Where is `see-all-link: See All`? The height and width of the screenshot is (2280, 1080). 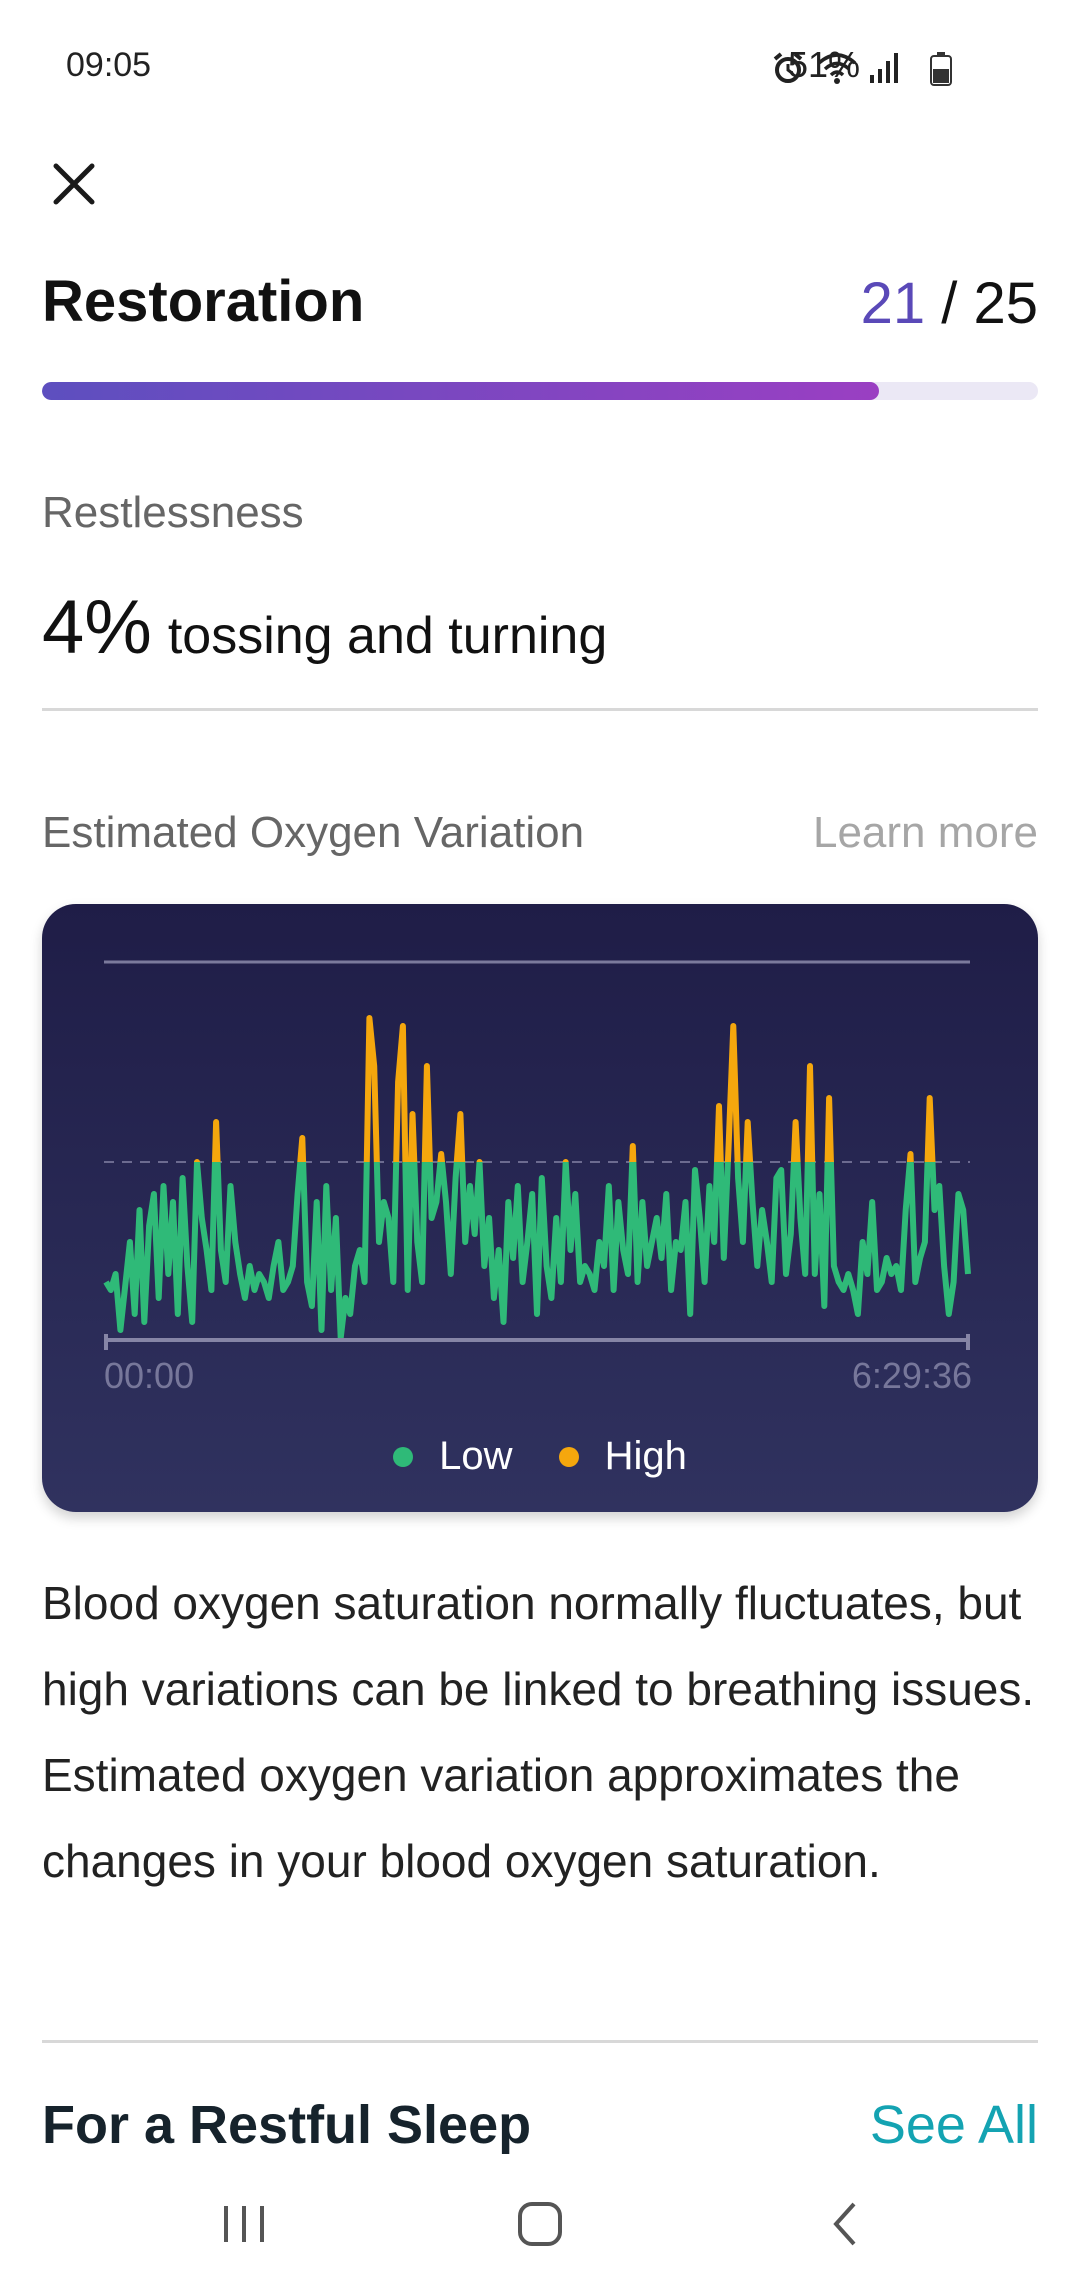 see-all-link: See All is located at coordinates (953, 2125).